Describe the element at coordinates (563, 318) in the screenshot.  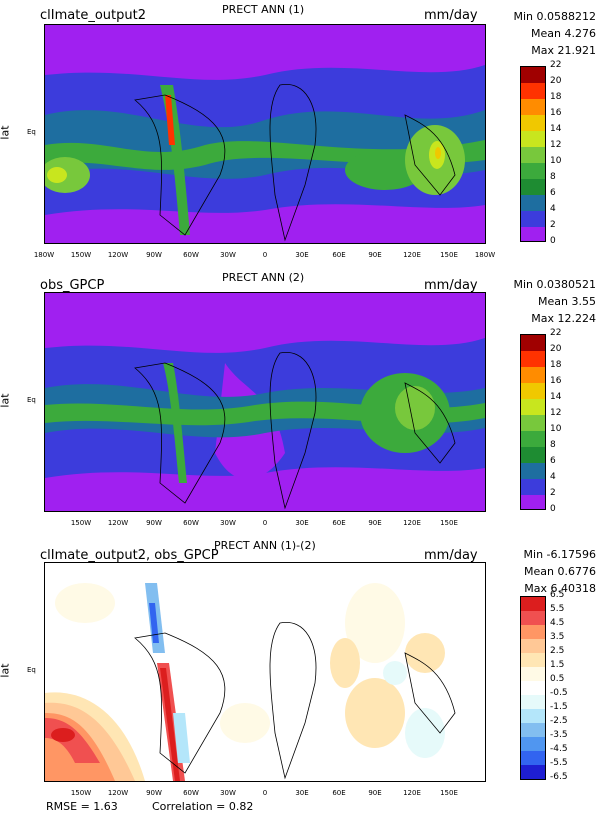
I see `stat-max: Max 12.224` at that location.